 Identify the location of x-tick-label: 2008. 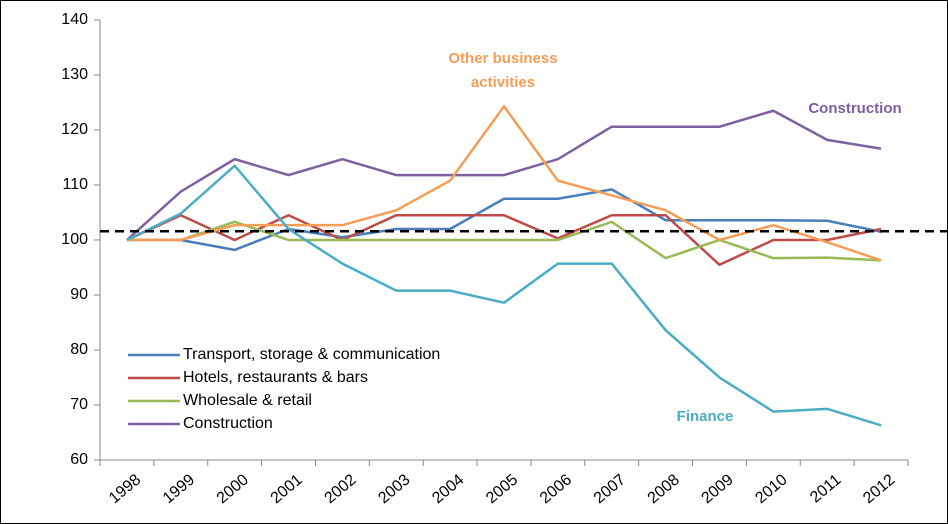
(664, 489).